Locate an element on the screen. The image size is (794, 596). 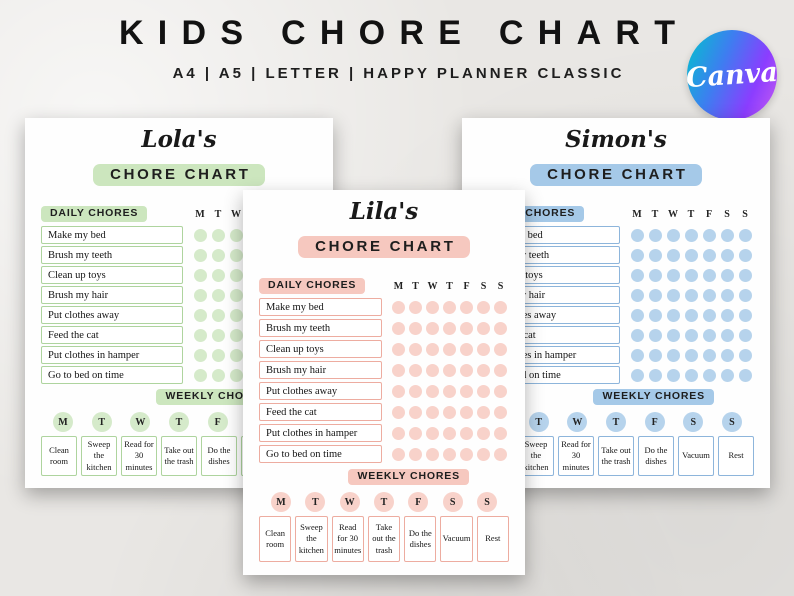
daily-chores-label: DAILY CHORES is located at coordinates (312, 286).